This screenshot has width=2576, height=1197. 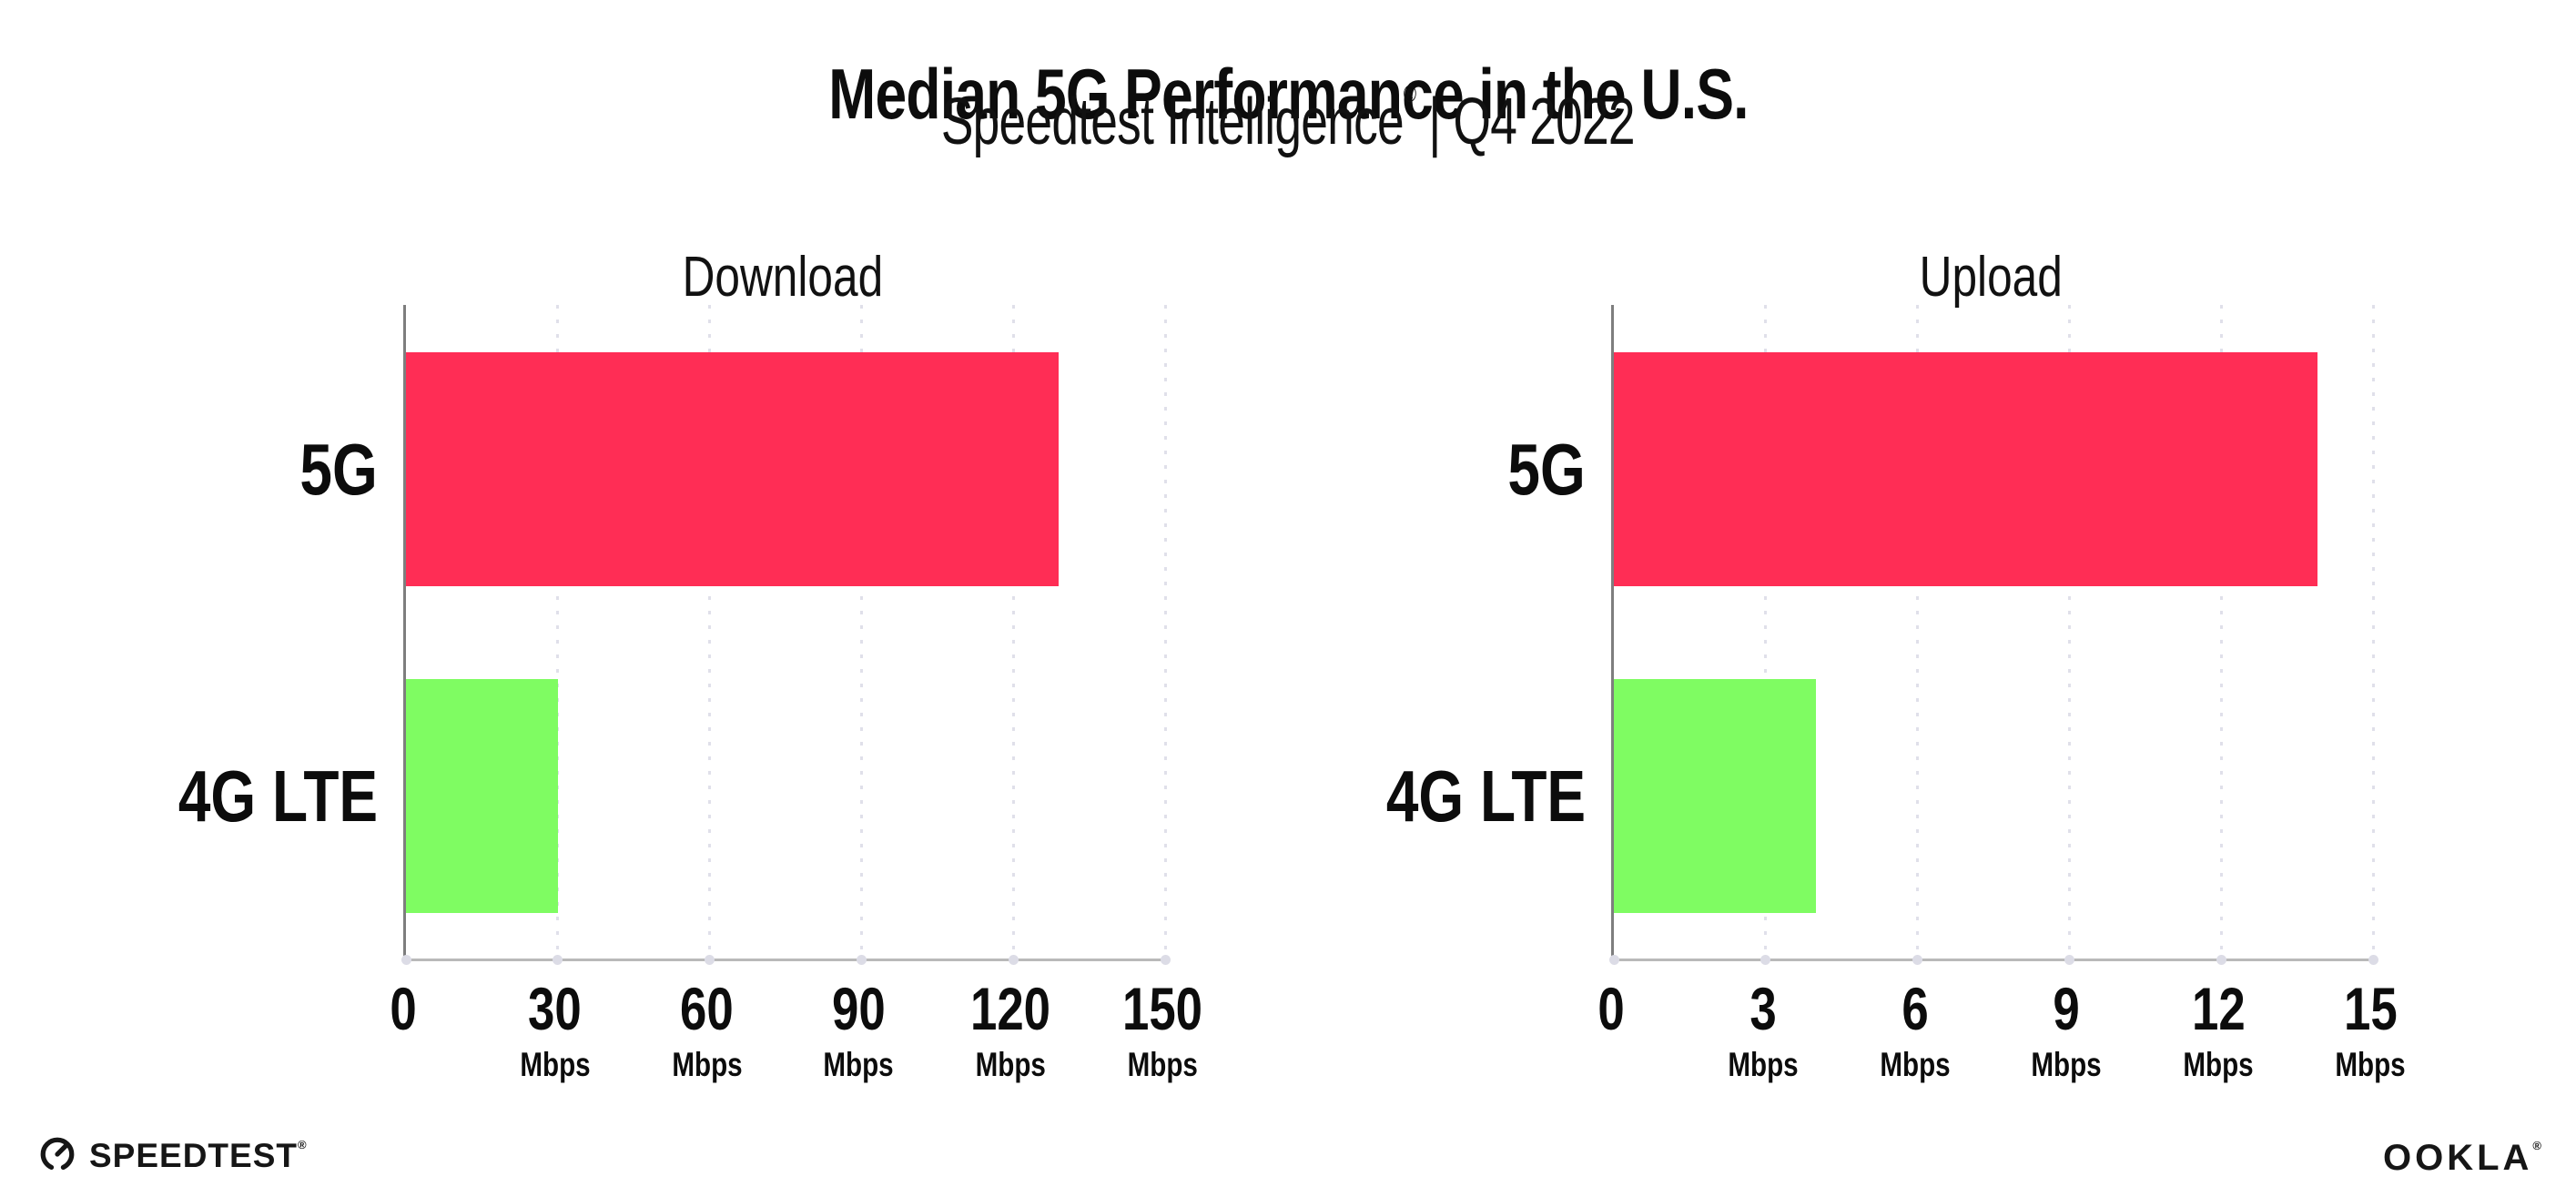 What do you see at coordinates (707, 1008) in the screenshot?
I see `x-tick-value: 60` at bounding box center [707, 1008].